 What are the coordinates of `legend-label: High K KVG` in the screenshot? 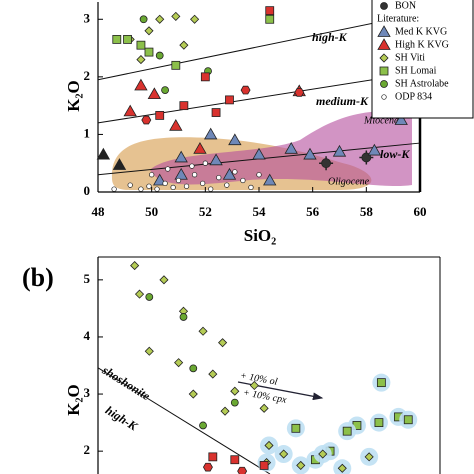 It's located at (422, 44).